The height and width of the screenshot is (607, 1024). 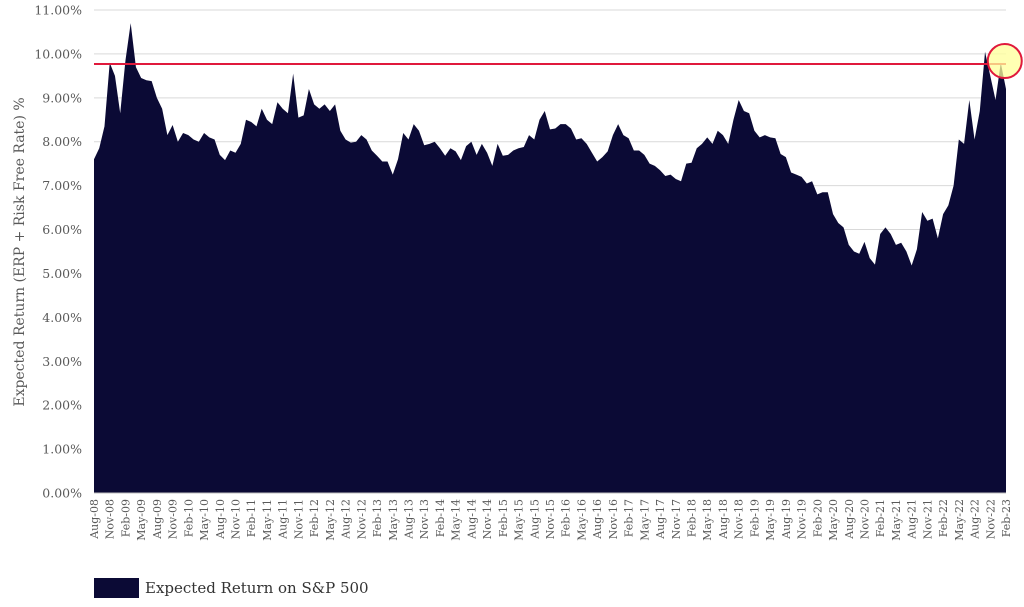 What do you see at coordinates (62, 449) in the screenshot?
I see `y-tick-label: 1.00%` at bounding box center [62, 449].